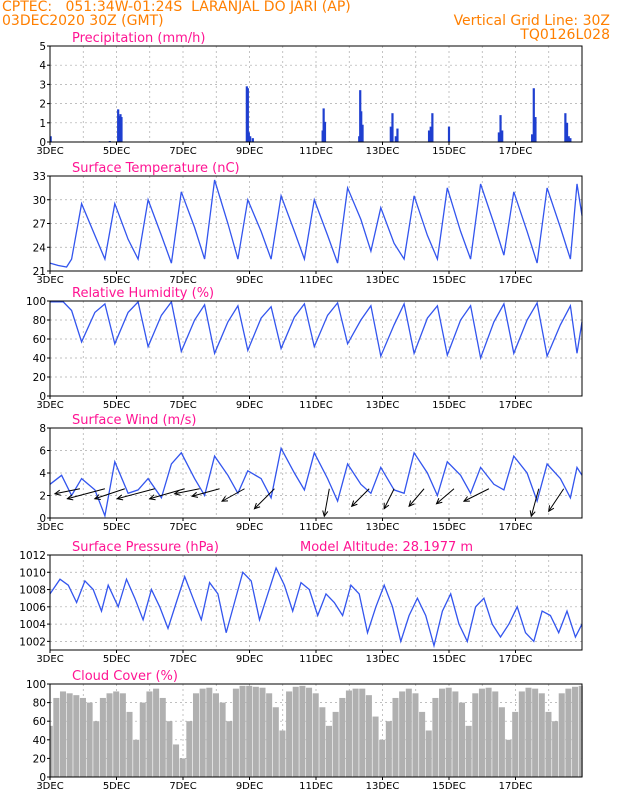 The image size is (618, 800). I want to click on y-tick-label: 5, so click(42, 47).